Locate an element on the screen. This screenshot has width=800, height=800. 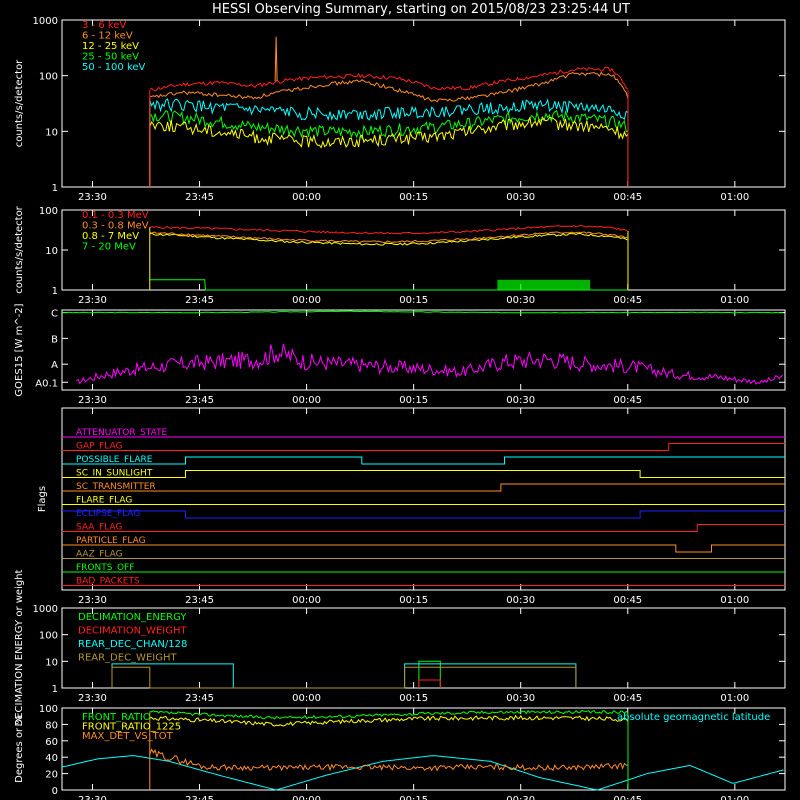
y-tick-label: 1000 is located at coordinates (45, 609).